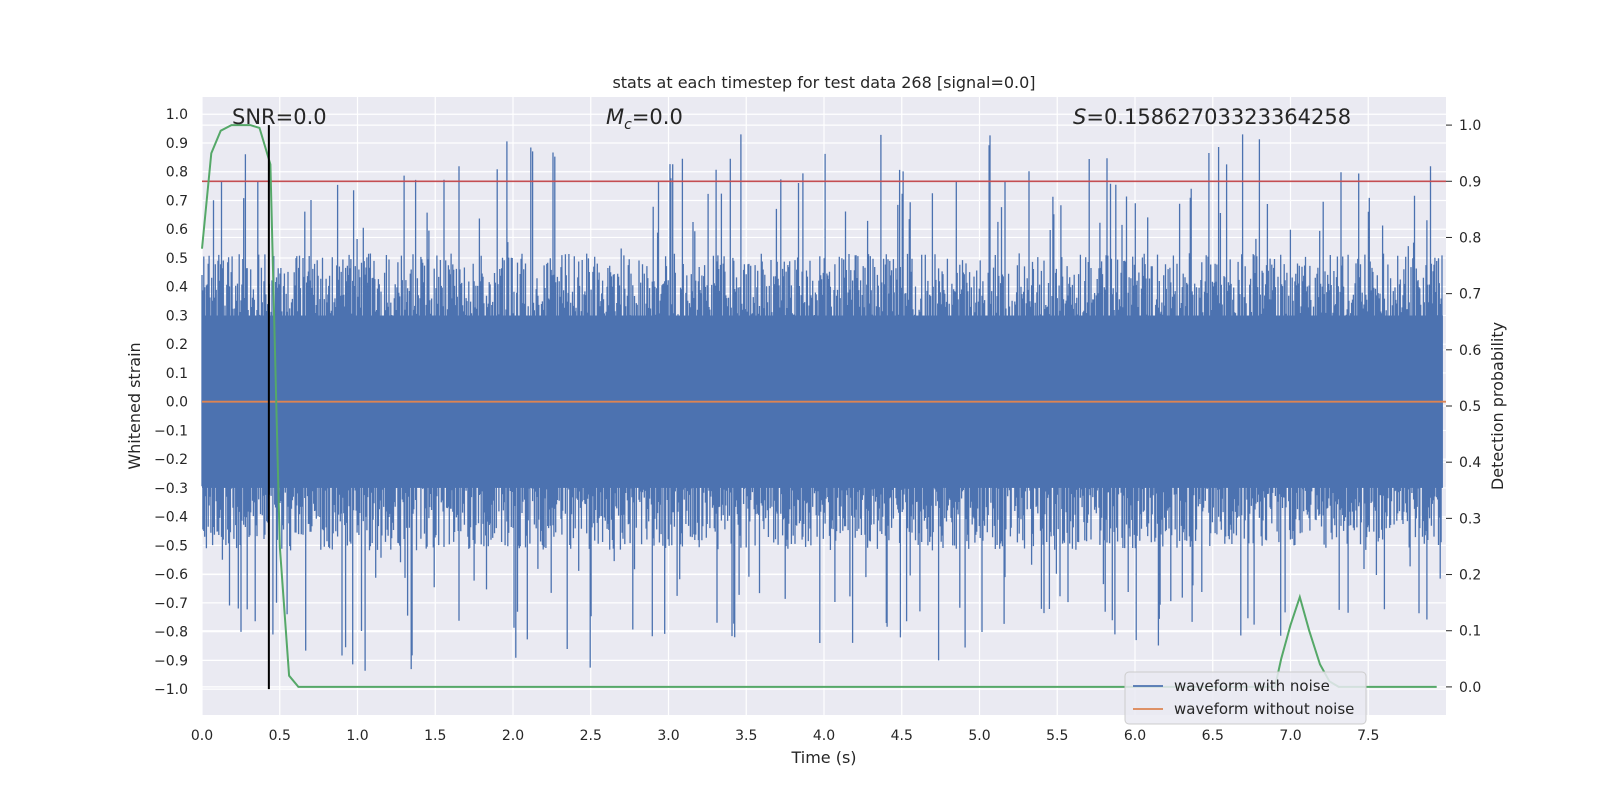 This screenshot has width=1600, height=800. I want to click on mc-symbol: M, so click(615, 117).